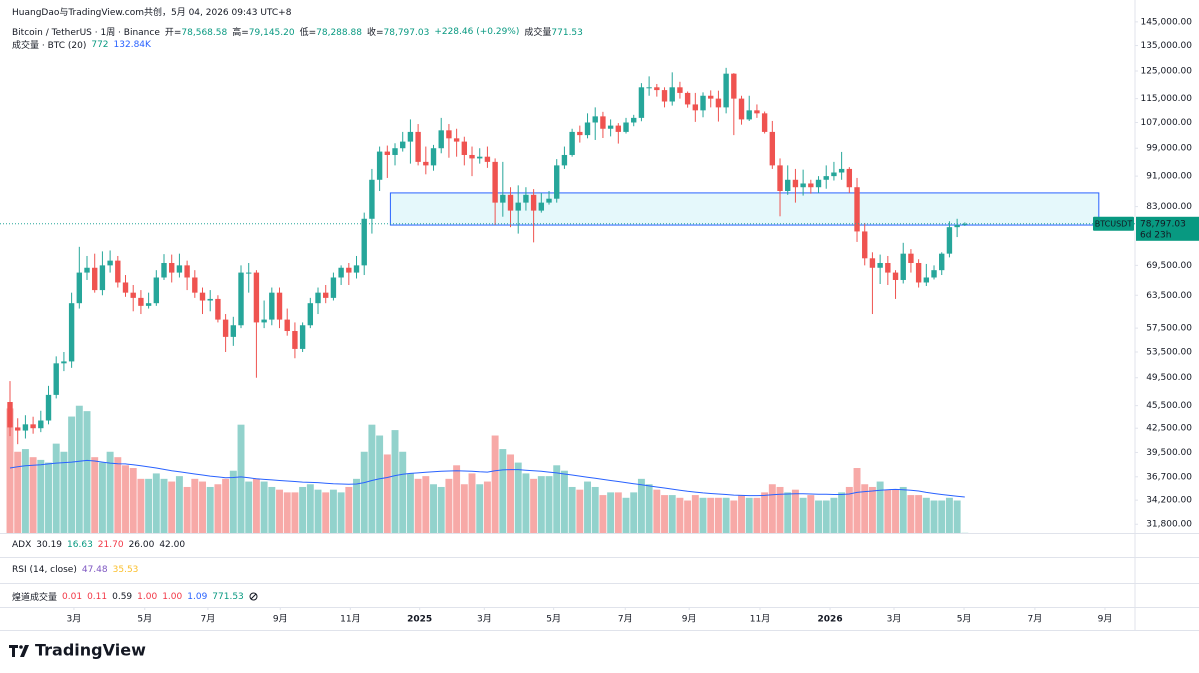 This screenshot has height=673, width=1199. What do you see at coordinates (1114, 223) in the screenshot?
I see `symbol-tag-label: BTCUSDT` at bounding box center [1114, 223].